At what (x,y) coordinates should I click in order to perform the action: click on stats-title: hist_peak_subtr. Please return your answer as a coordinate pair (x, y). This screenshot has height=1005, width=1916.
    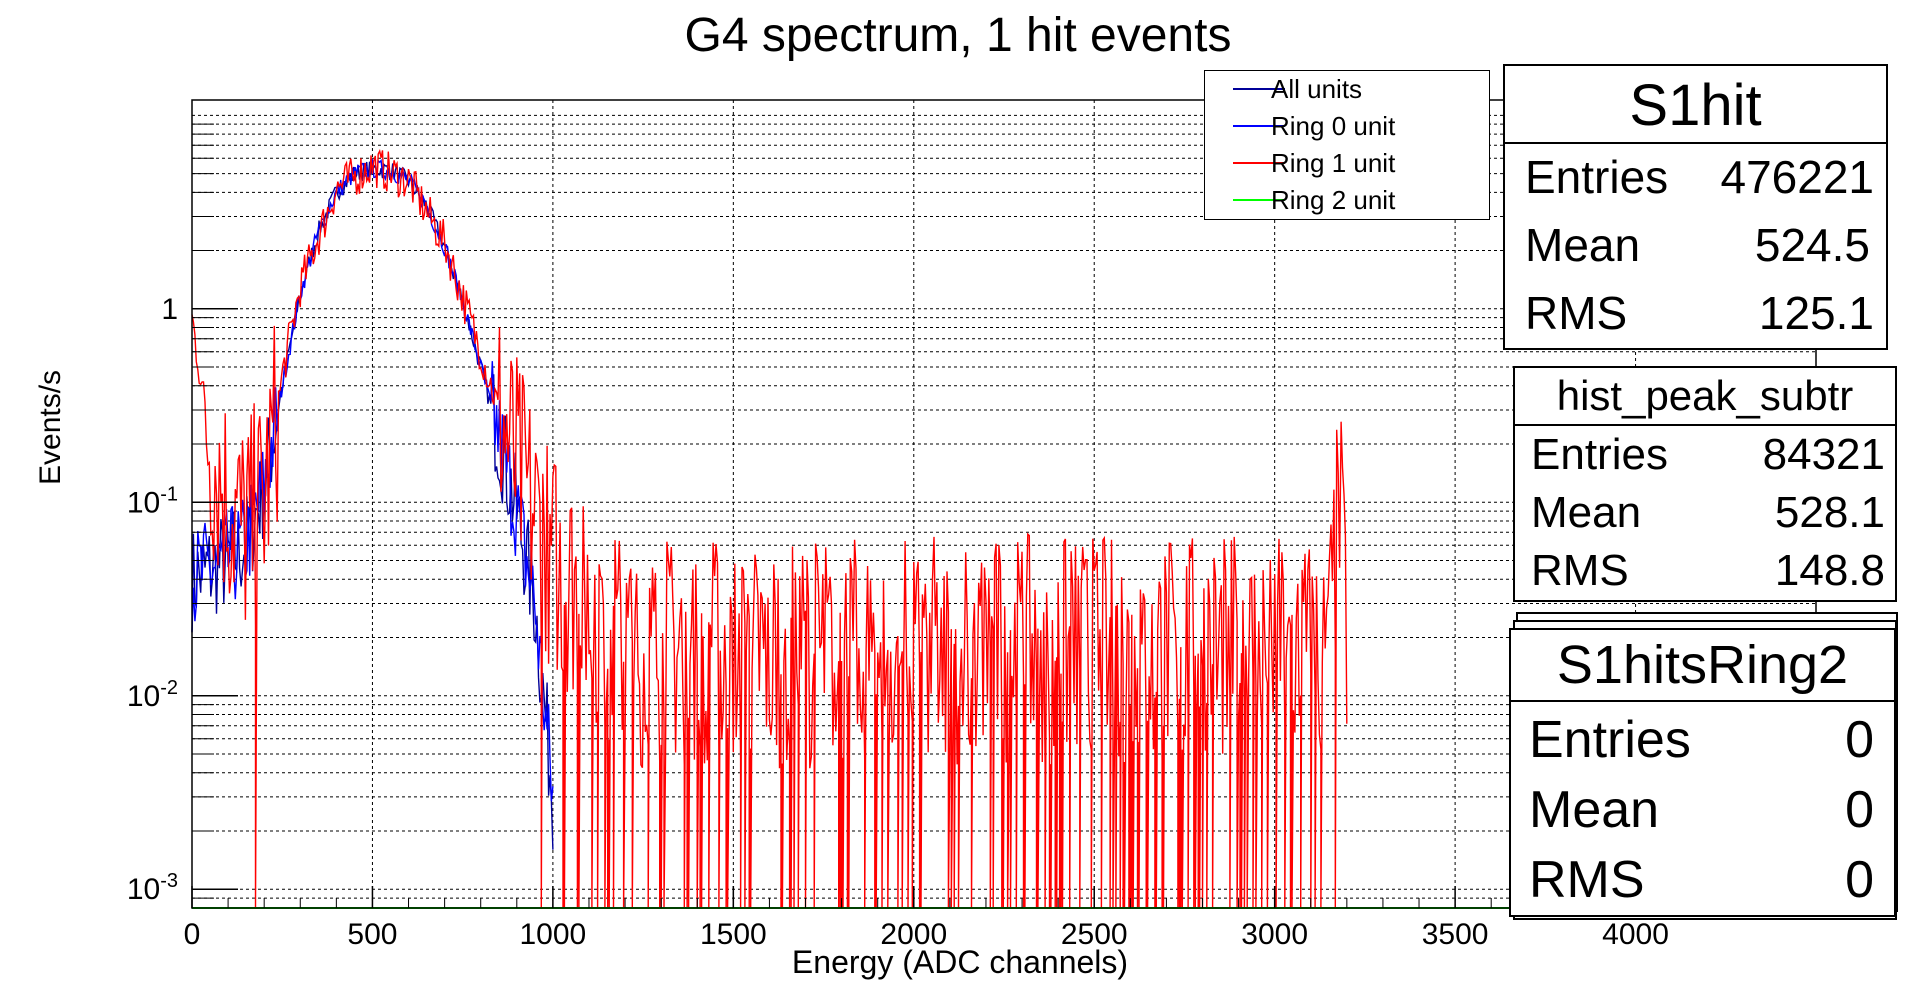
    Looking at the image, I should click on (1705, 395).